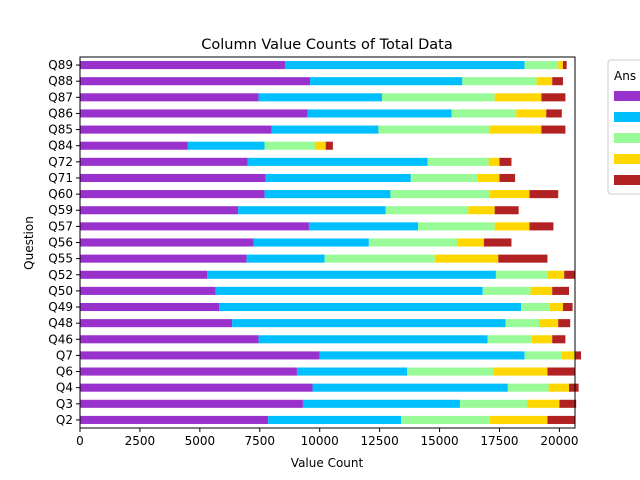 This screenshot has height=480, width=640. I want to click on legend: Ans, so click(623, 127).